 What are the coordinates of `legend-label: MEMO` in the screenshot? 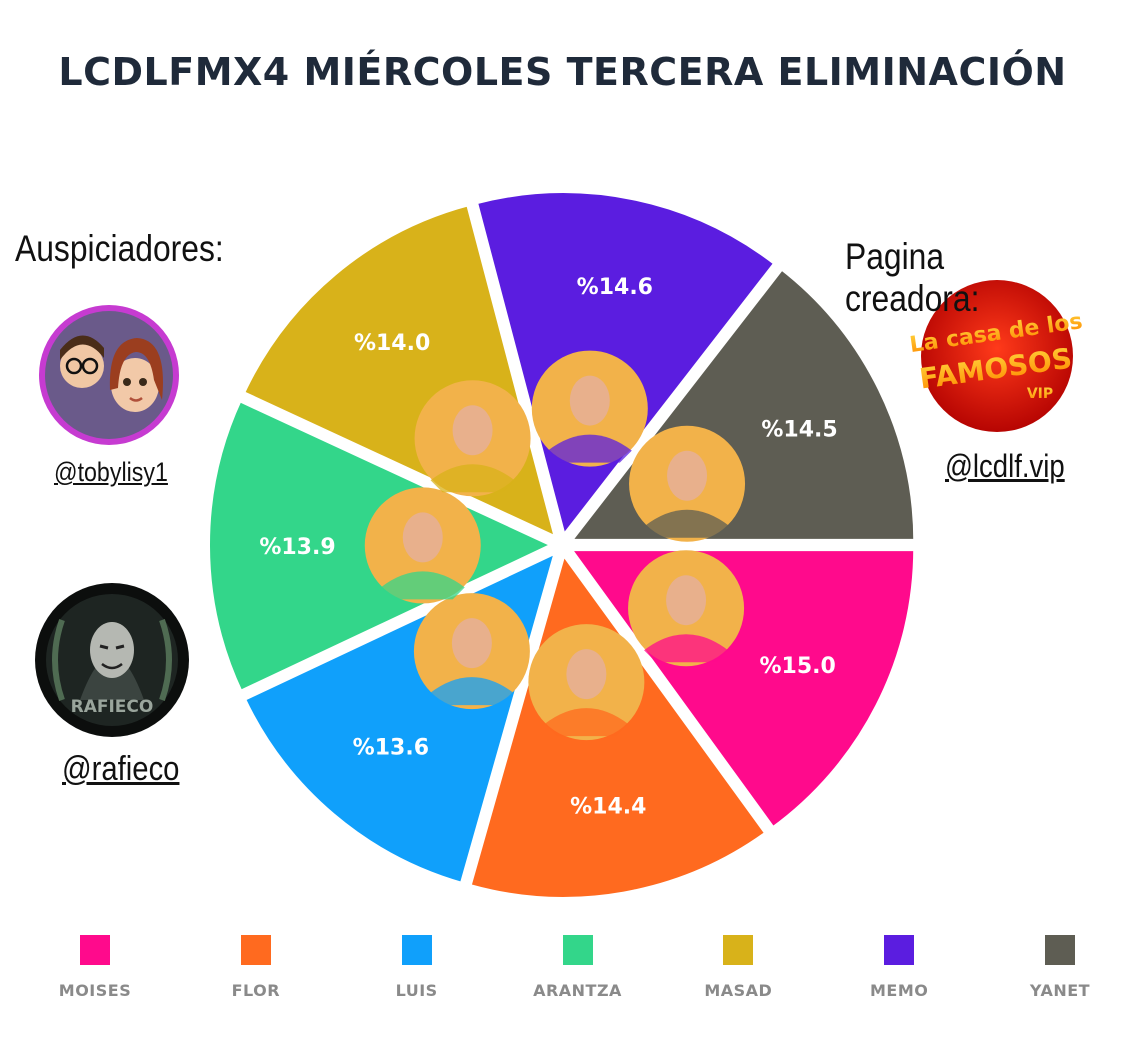 It's located at (899, 990).